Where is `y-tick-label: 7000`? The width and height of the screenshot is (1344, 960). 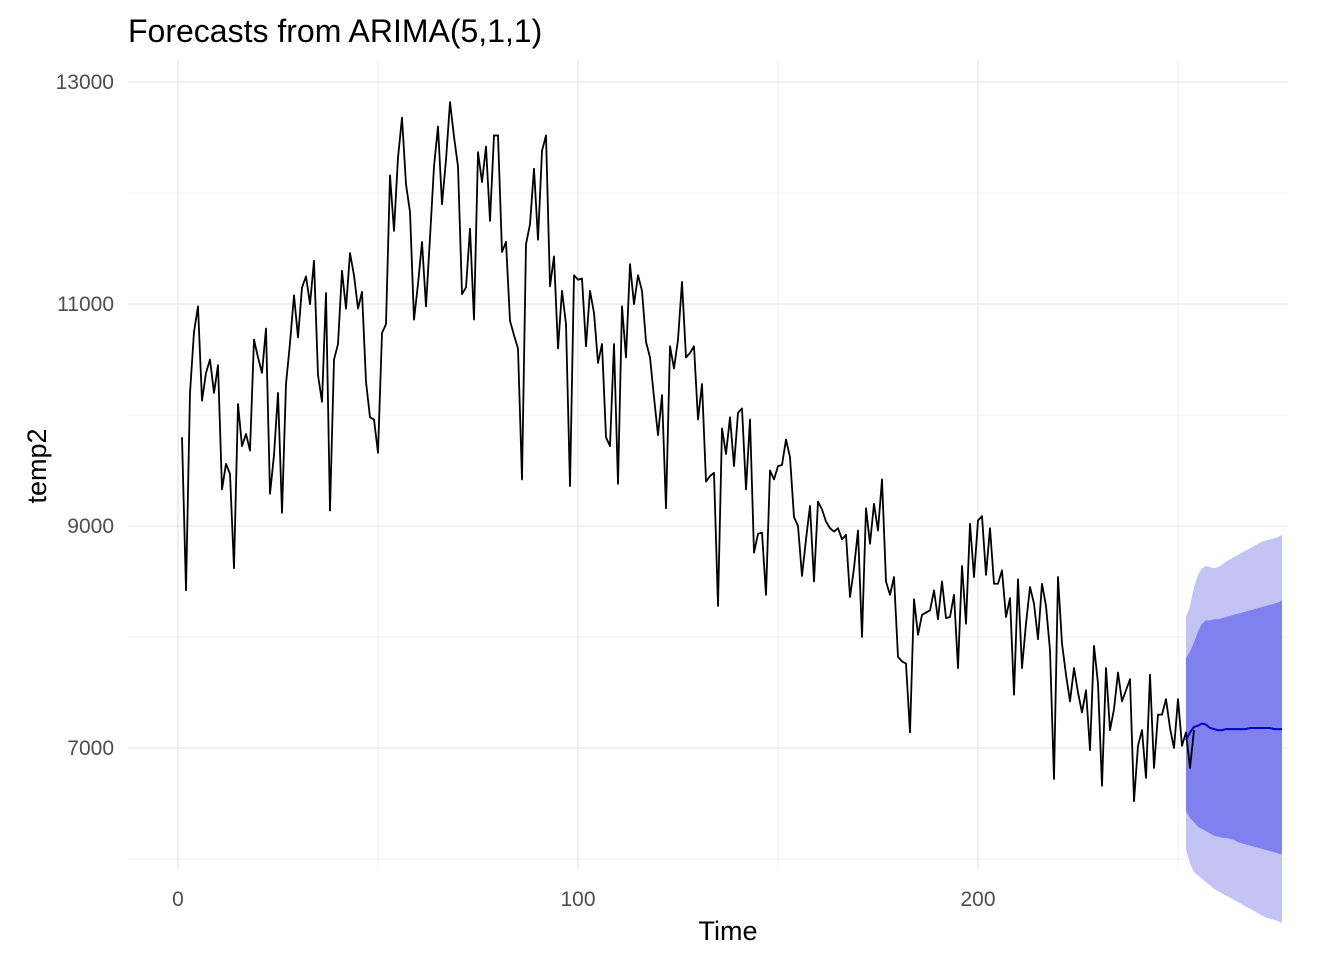 y-tick-label: 7000 is located at coordinates (90, 748).